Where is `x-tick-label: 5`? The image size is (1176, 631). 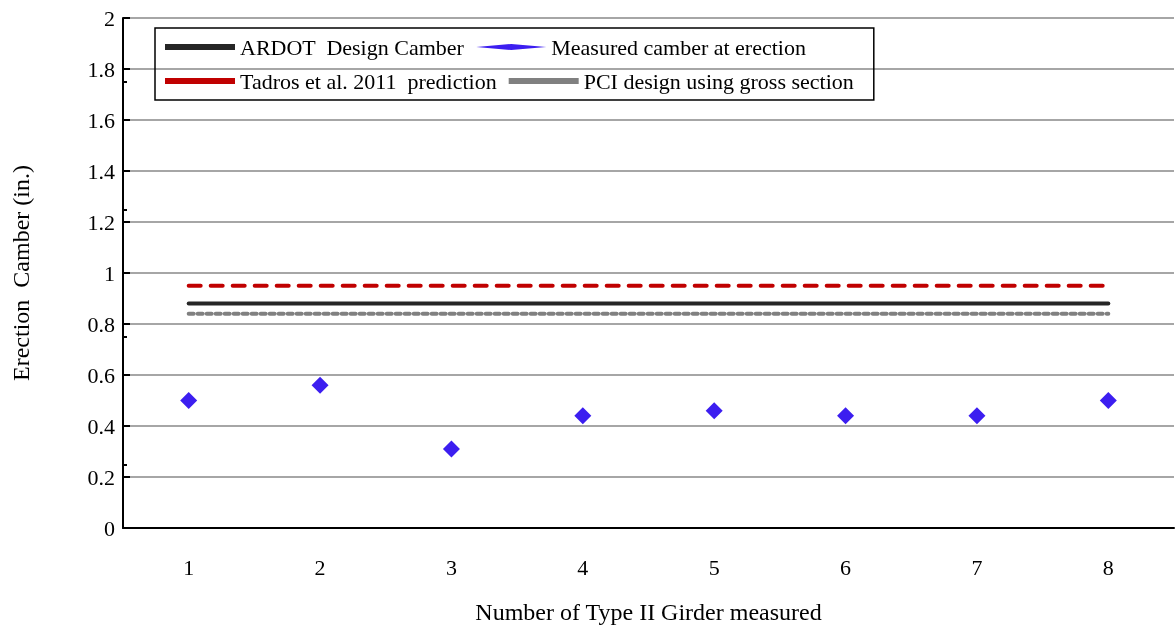 x-tick-label: 5 is located at coordinates (714, 567).